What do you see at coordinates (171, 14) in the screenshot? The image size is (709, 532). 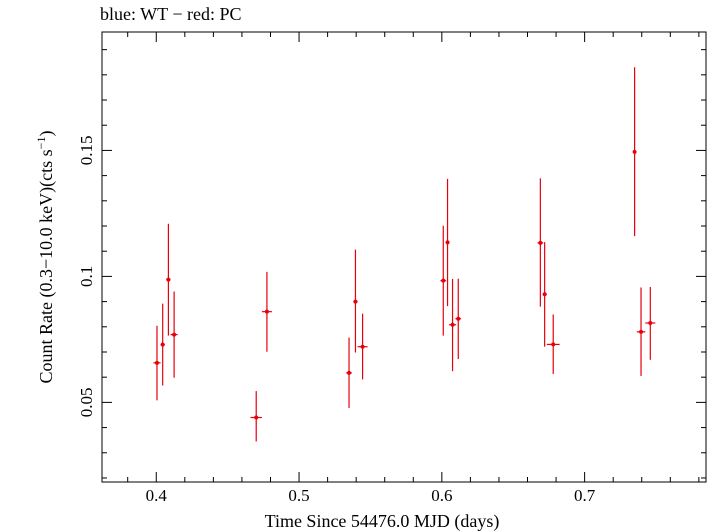 I see `chart-title: blue: WT − red: PC` at bounding box center [171, 14].